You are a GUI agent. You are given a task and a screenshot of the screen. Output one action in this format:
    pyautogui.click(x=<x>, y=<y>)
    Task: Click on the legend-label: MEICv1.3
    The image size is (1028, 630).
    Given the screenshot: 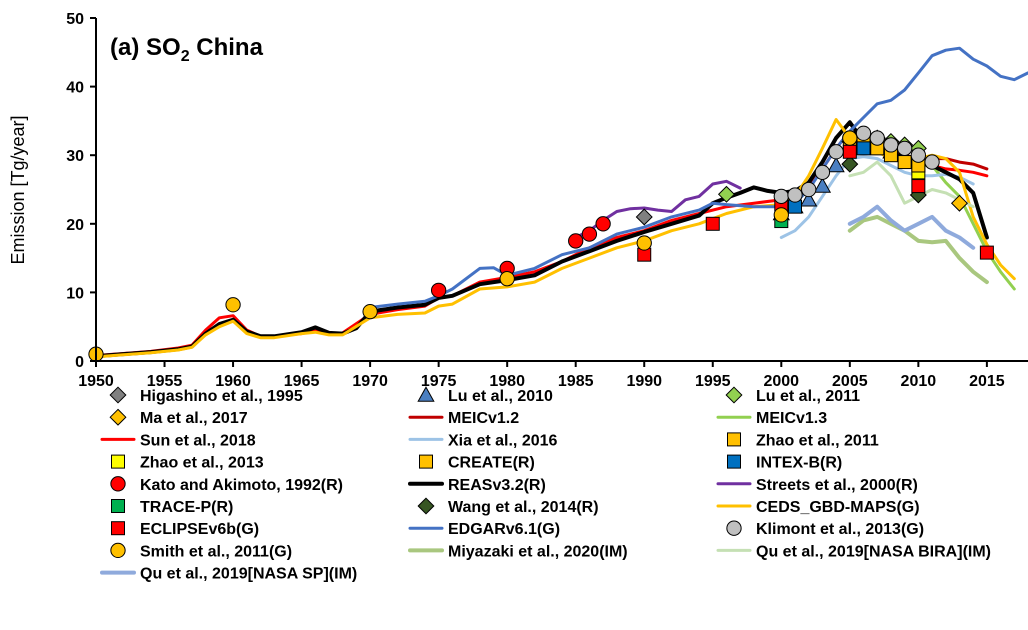 What is the action you would take?
    pyautogui.click(x=791, y=418)
    